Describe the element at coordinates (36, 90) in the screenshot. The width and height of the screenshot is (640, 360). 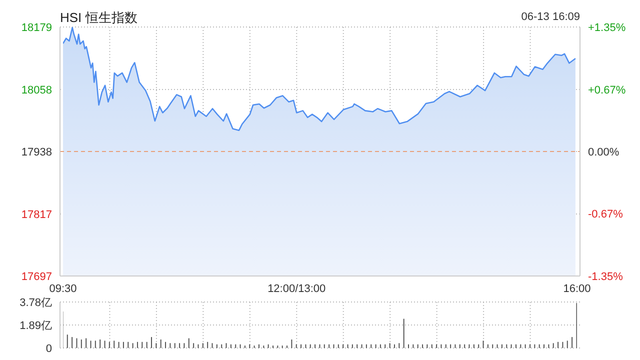
I see `y-tick-label: 18058` at that location.